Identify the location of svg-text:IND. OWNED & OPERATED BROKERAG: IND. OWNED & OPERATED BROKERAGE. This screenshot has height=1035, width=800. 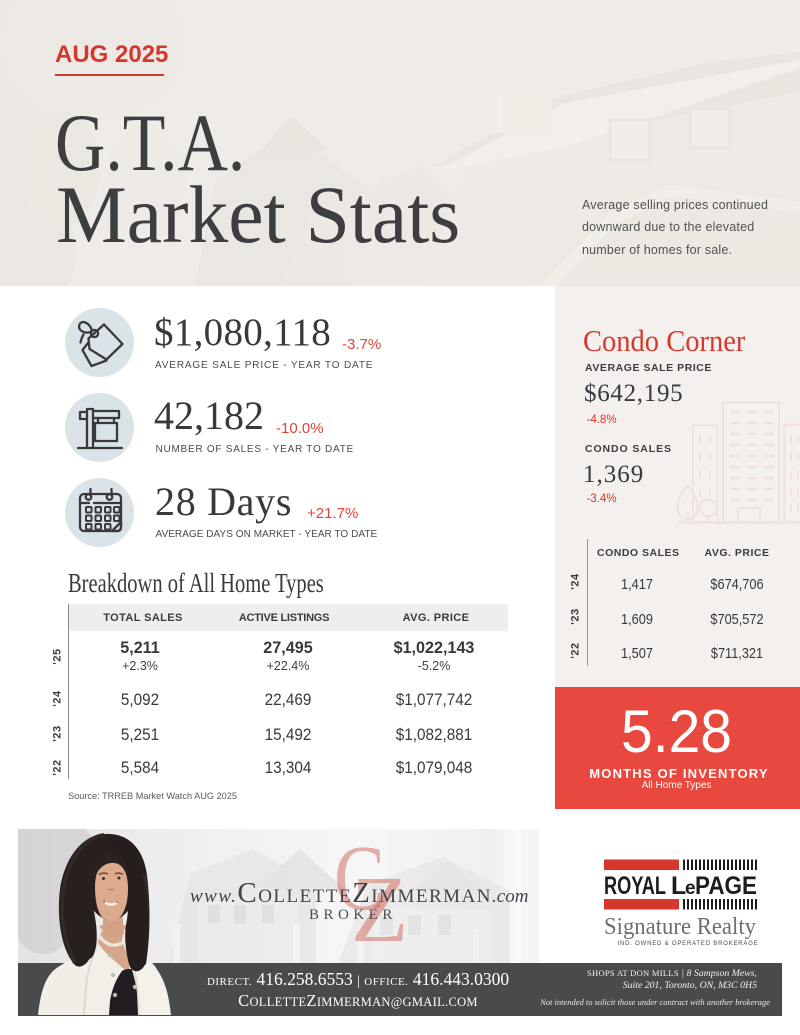
(687, 944).